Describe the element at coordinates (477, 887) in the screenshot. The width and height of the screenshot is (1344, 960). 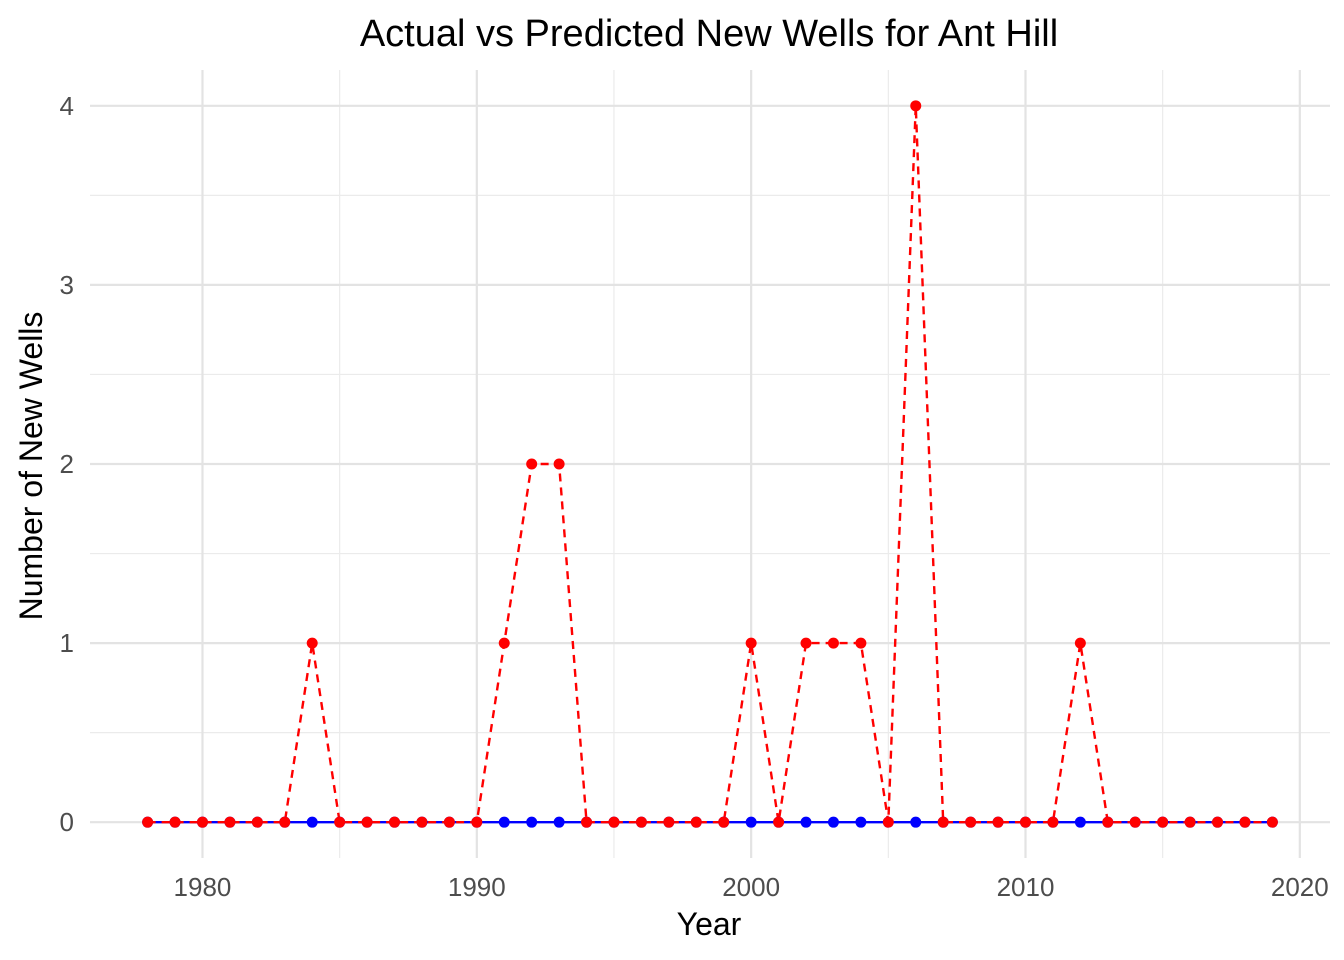
I see `x-tick-label: 1990` at that location.